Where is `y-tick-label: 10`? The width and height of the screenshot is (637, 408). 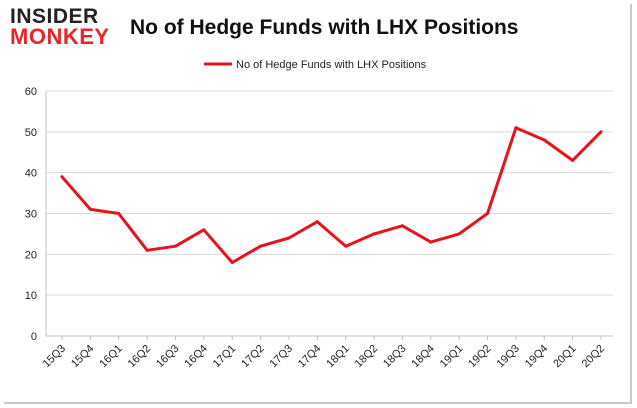 y-tick-label: 10 is located at coordinates (31, 296).